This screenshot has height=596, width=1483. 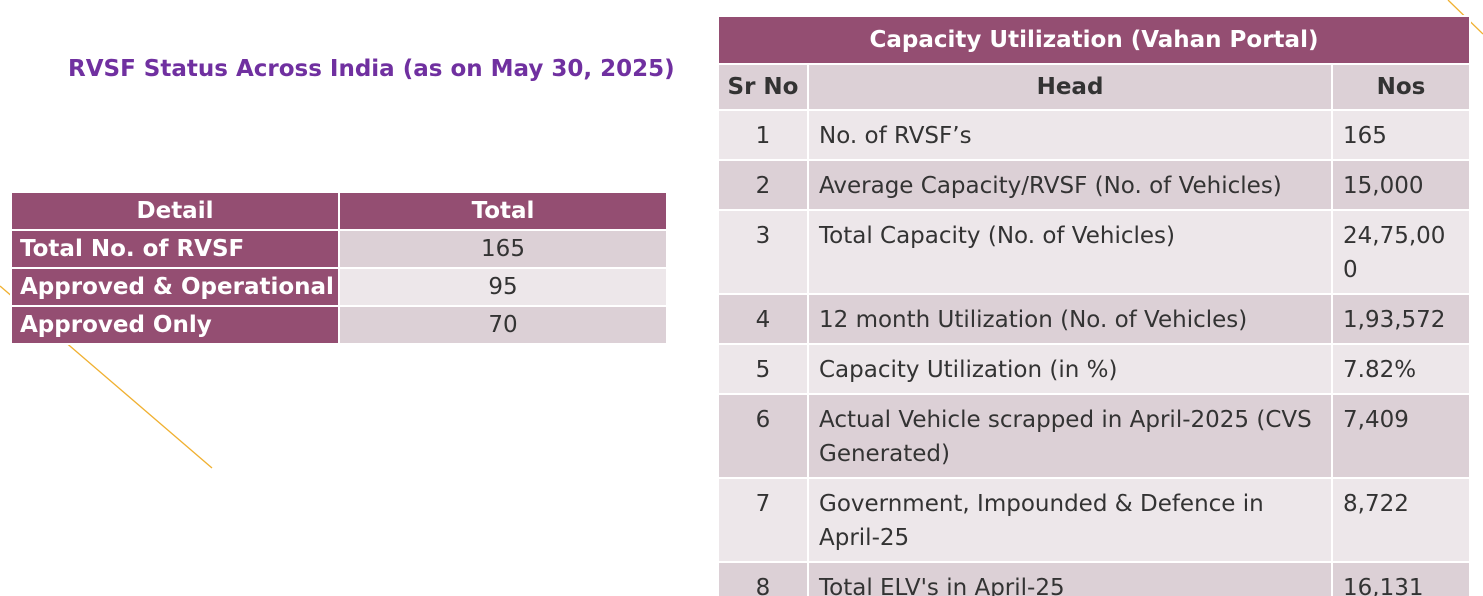 What do you see at coordinates (175, 325) in the screenshot?
I see `detail-cell: Approved Only` at bounding box center [175, 325].